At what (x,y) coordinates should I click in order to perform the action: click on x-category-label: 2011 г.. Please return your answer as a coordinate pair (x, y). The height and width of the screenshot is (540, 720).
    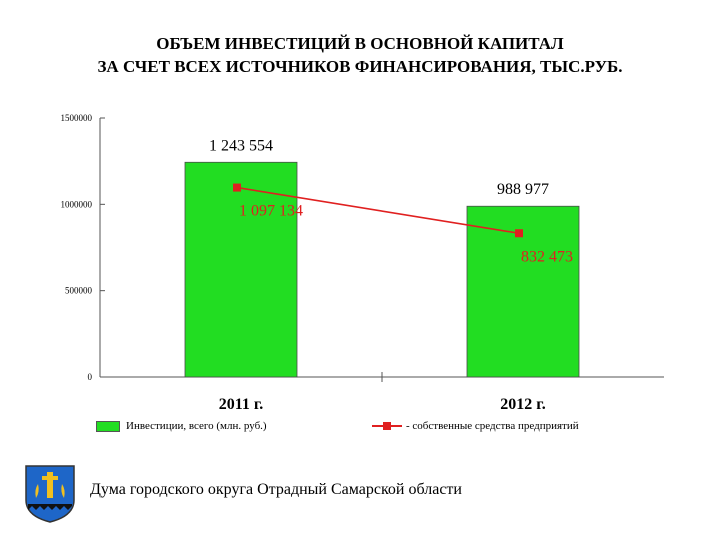
    Looking at the image, I should click on (241, 404).